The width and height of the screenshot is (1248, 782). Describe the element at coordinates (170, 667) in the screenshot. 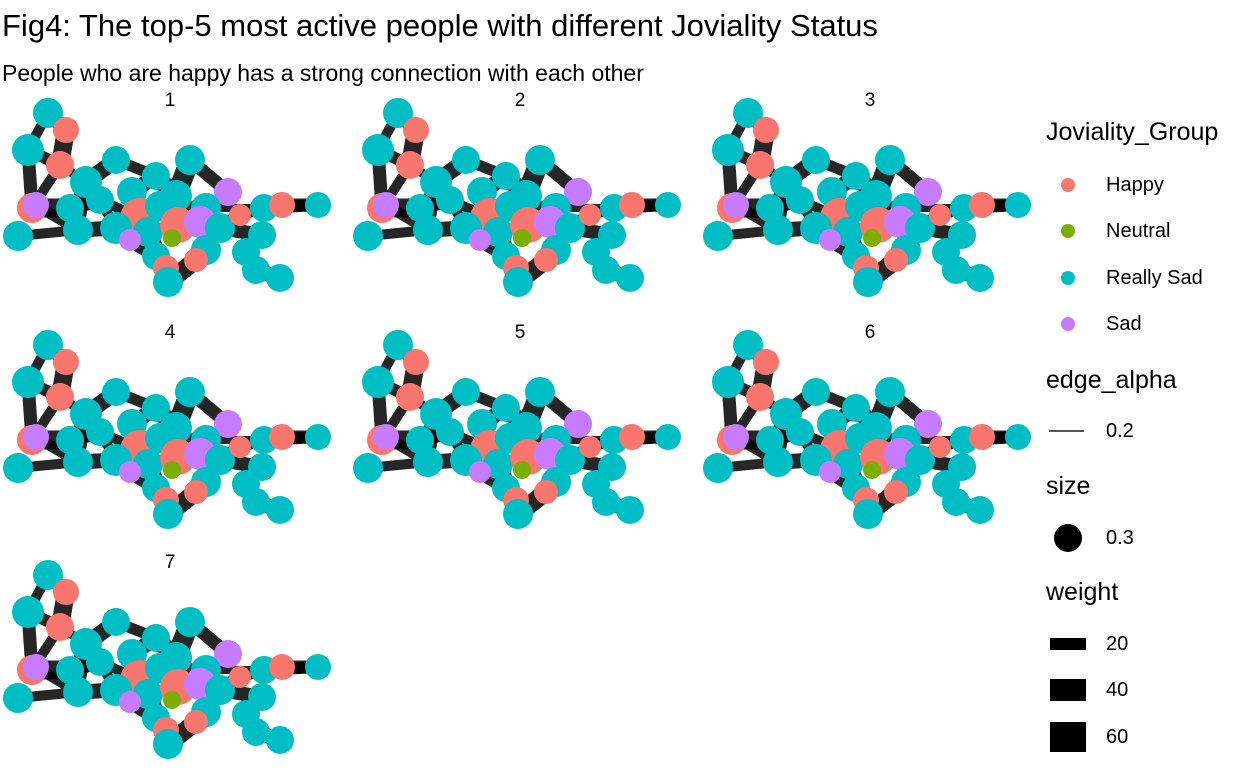

I see `facet-panel: 7` at that location.